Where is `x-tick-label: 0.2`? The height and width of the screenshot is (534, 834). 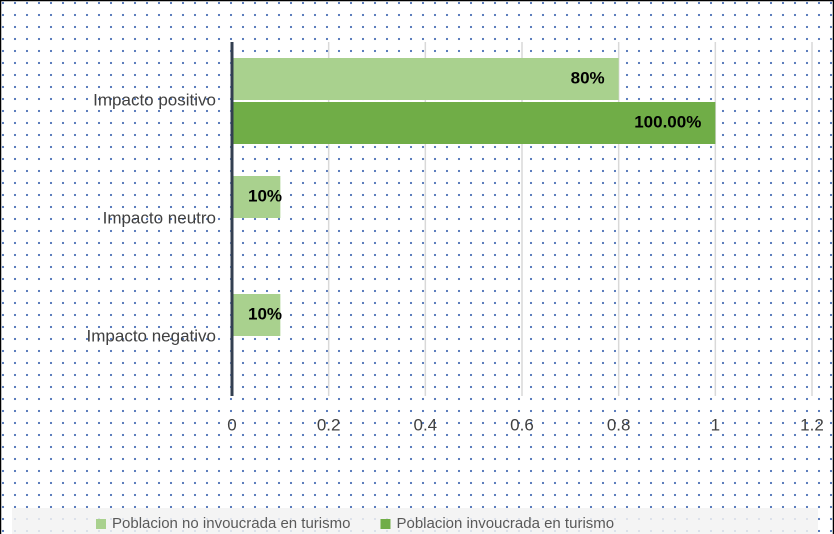 x-tick-label: 0.2 is located at coordinates (329, 424).